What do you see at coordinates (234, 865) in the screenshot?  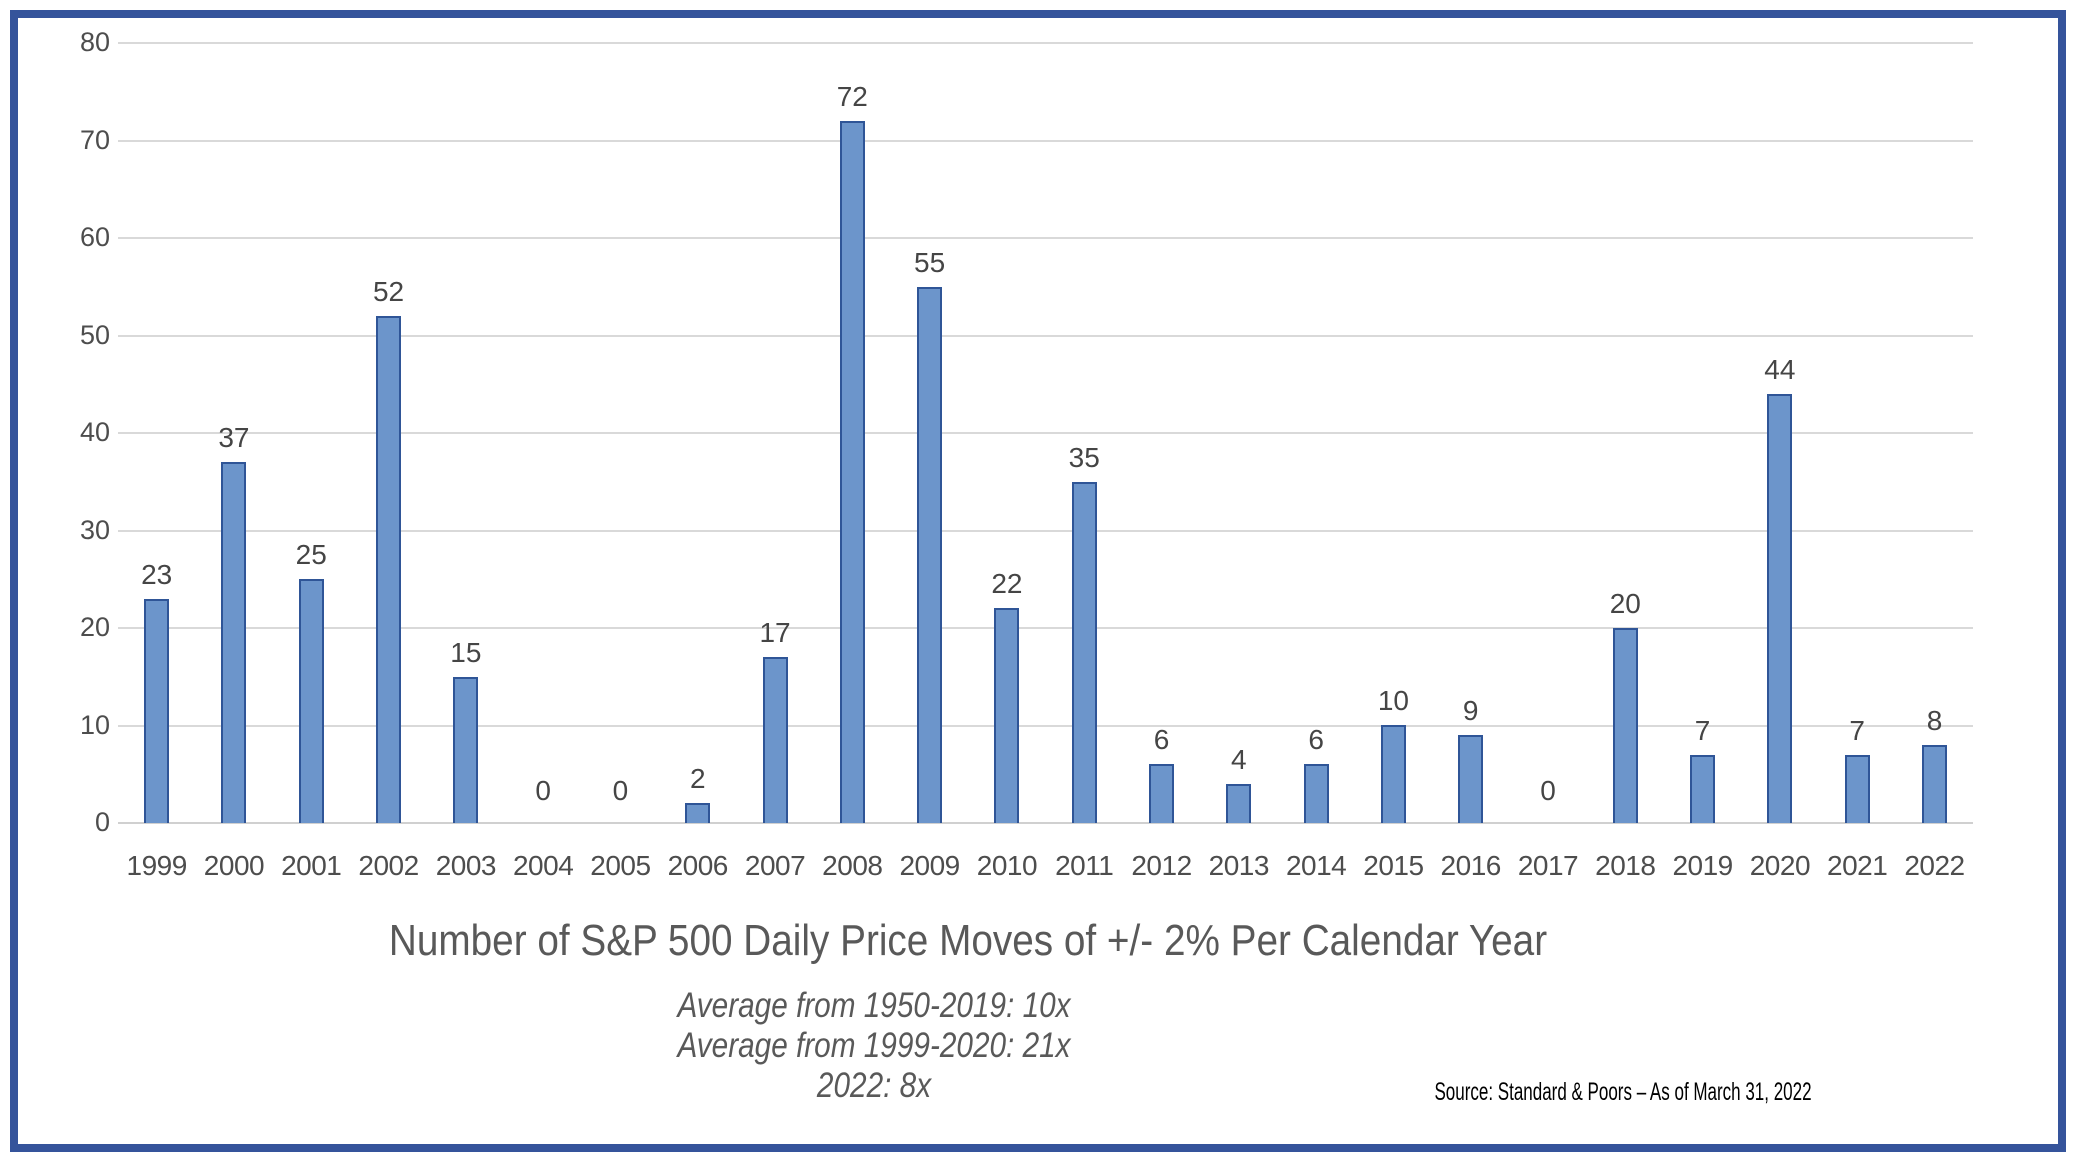 I see `x-tick-label-2000: 2000` at bounding box center [234, 865].